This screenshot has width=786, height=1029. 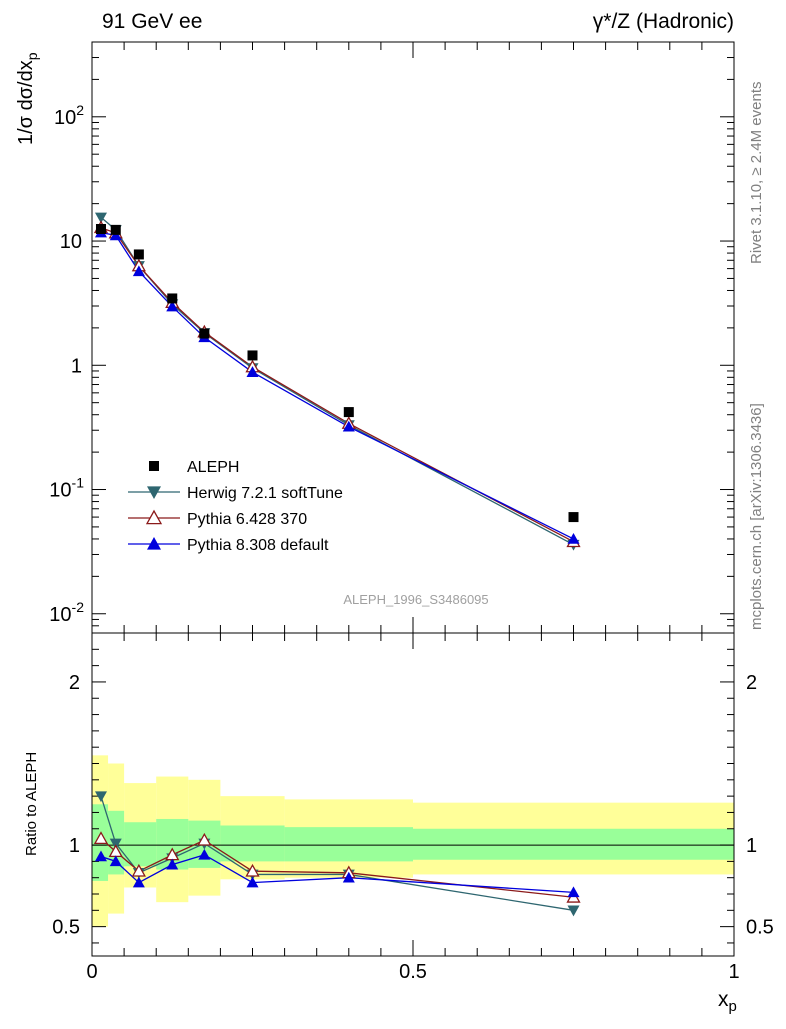 What do you see at coordinates (413, 972) in the screenshot?
I see `x-tick-label: 0.5` at bounding box center [413, 972].